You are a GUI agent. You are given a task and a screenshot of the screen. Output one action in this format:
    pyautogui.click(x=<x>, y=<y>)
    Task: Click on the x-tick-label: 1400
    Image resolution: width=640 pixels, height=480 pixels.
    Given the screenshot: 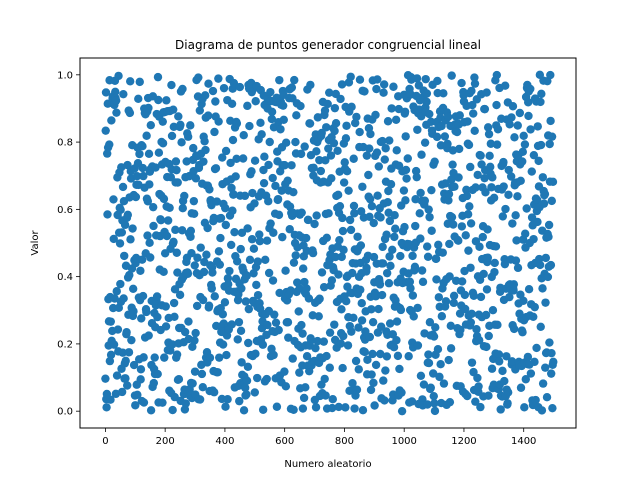 What is the action you would take?
    pyautogui.click(x=523, y=441)
    